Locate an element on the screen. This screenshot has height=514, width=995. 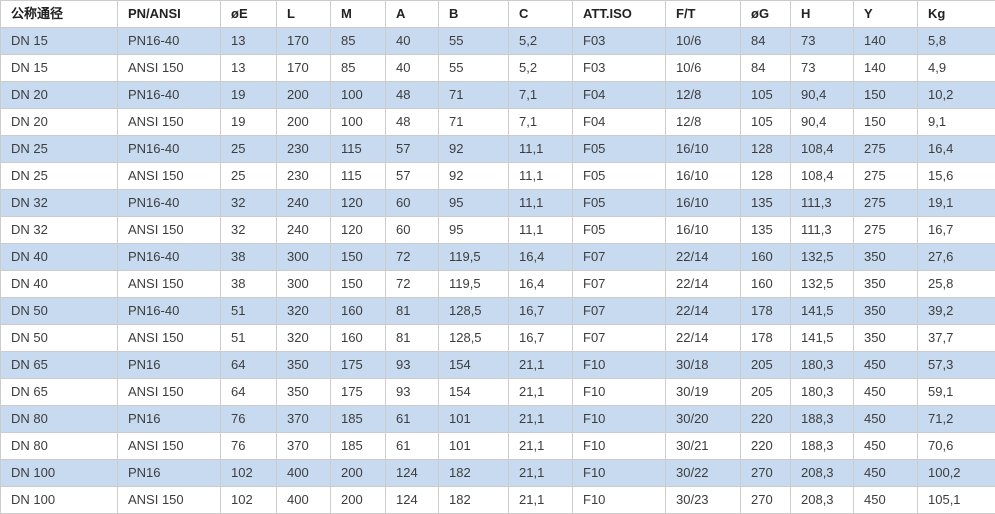
table-cell: 170 is located at coordinates (304, 68).